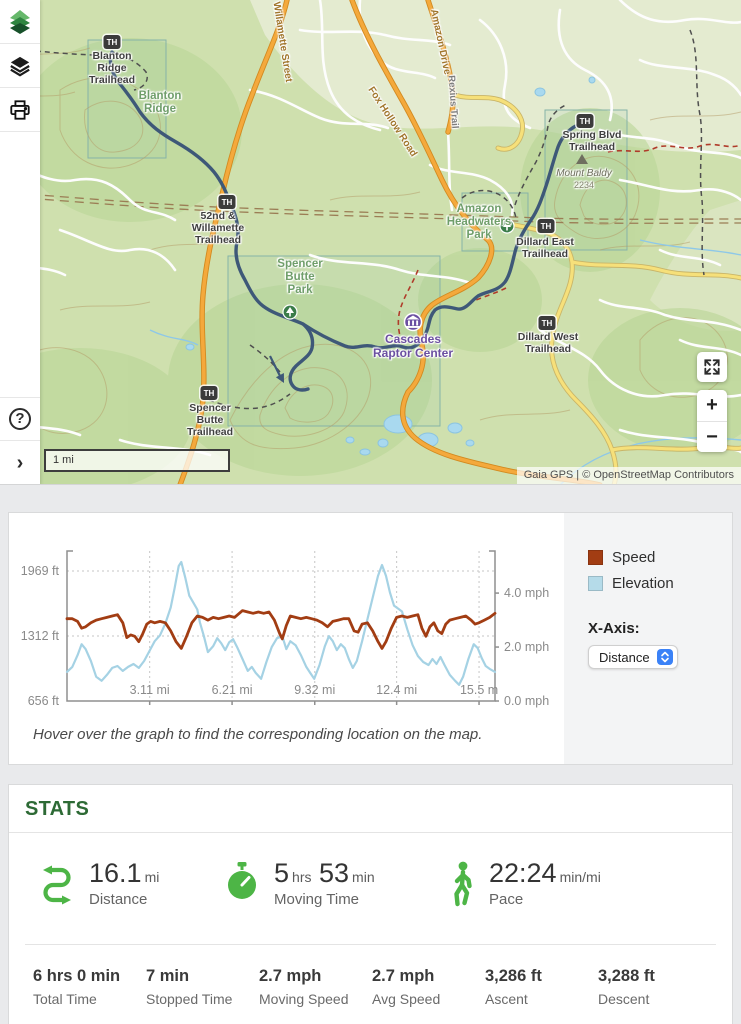 The height and width of the screenshot is (1024, 741). Describe the element at coordinates (150, 690) in the screenshot. I see `svg-text: 3.11 mi` at that location.